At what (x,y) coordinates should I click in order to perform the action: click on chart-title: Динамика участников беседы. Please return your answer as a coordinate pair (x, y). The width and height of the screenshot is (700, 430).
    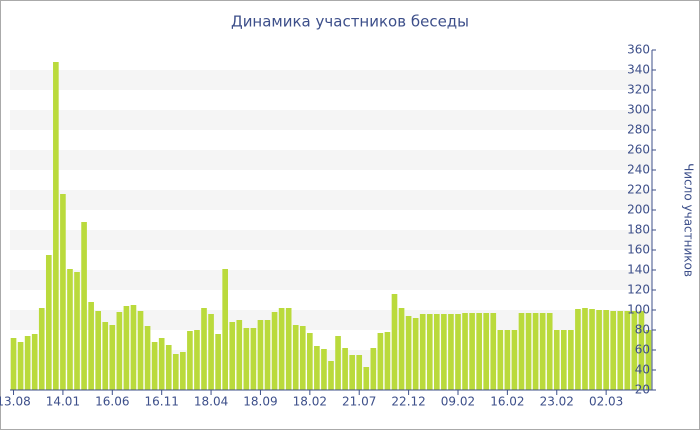
    Looking at the image, I should click on (350, 22).